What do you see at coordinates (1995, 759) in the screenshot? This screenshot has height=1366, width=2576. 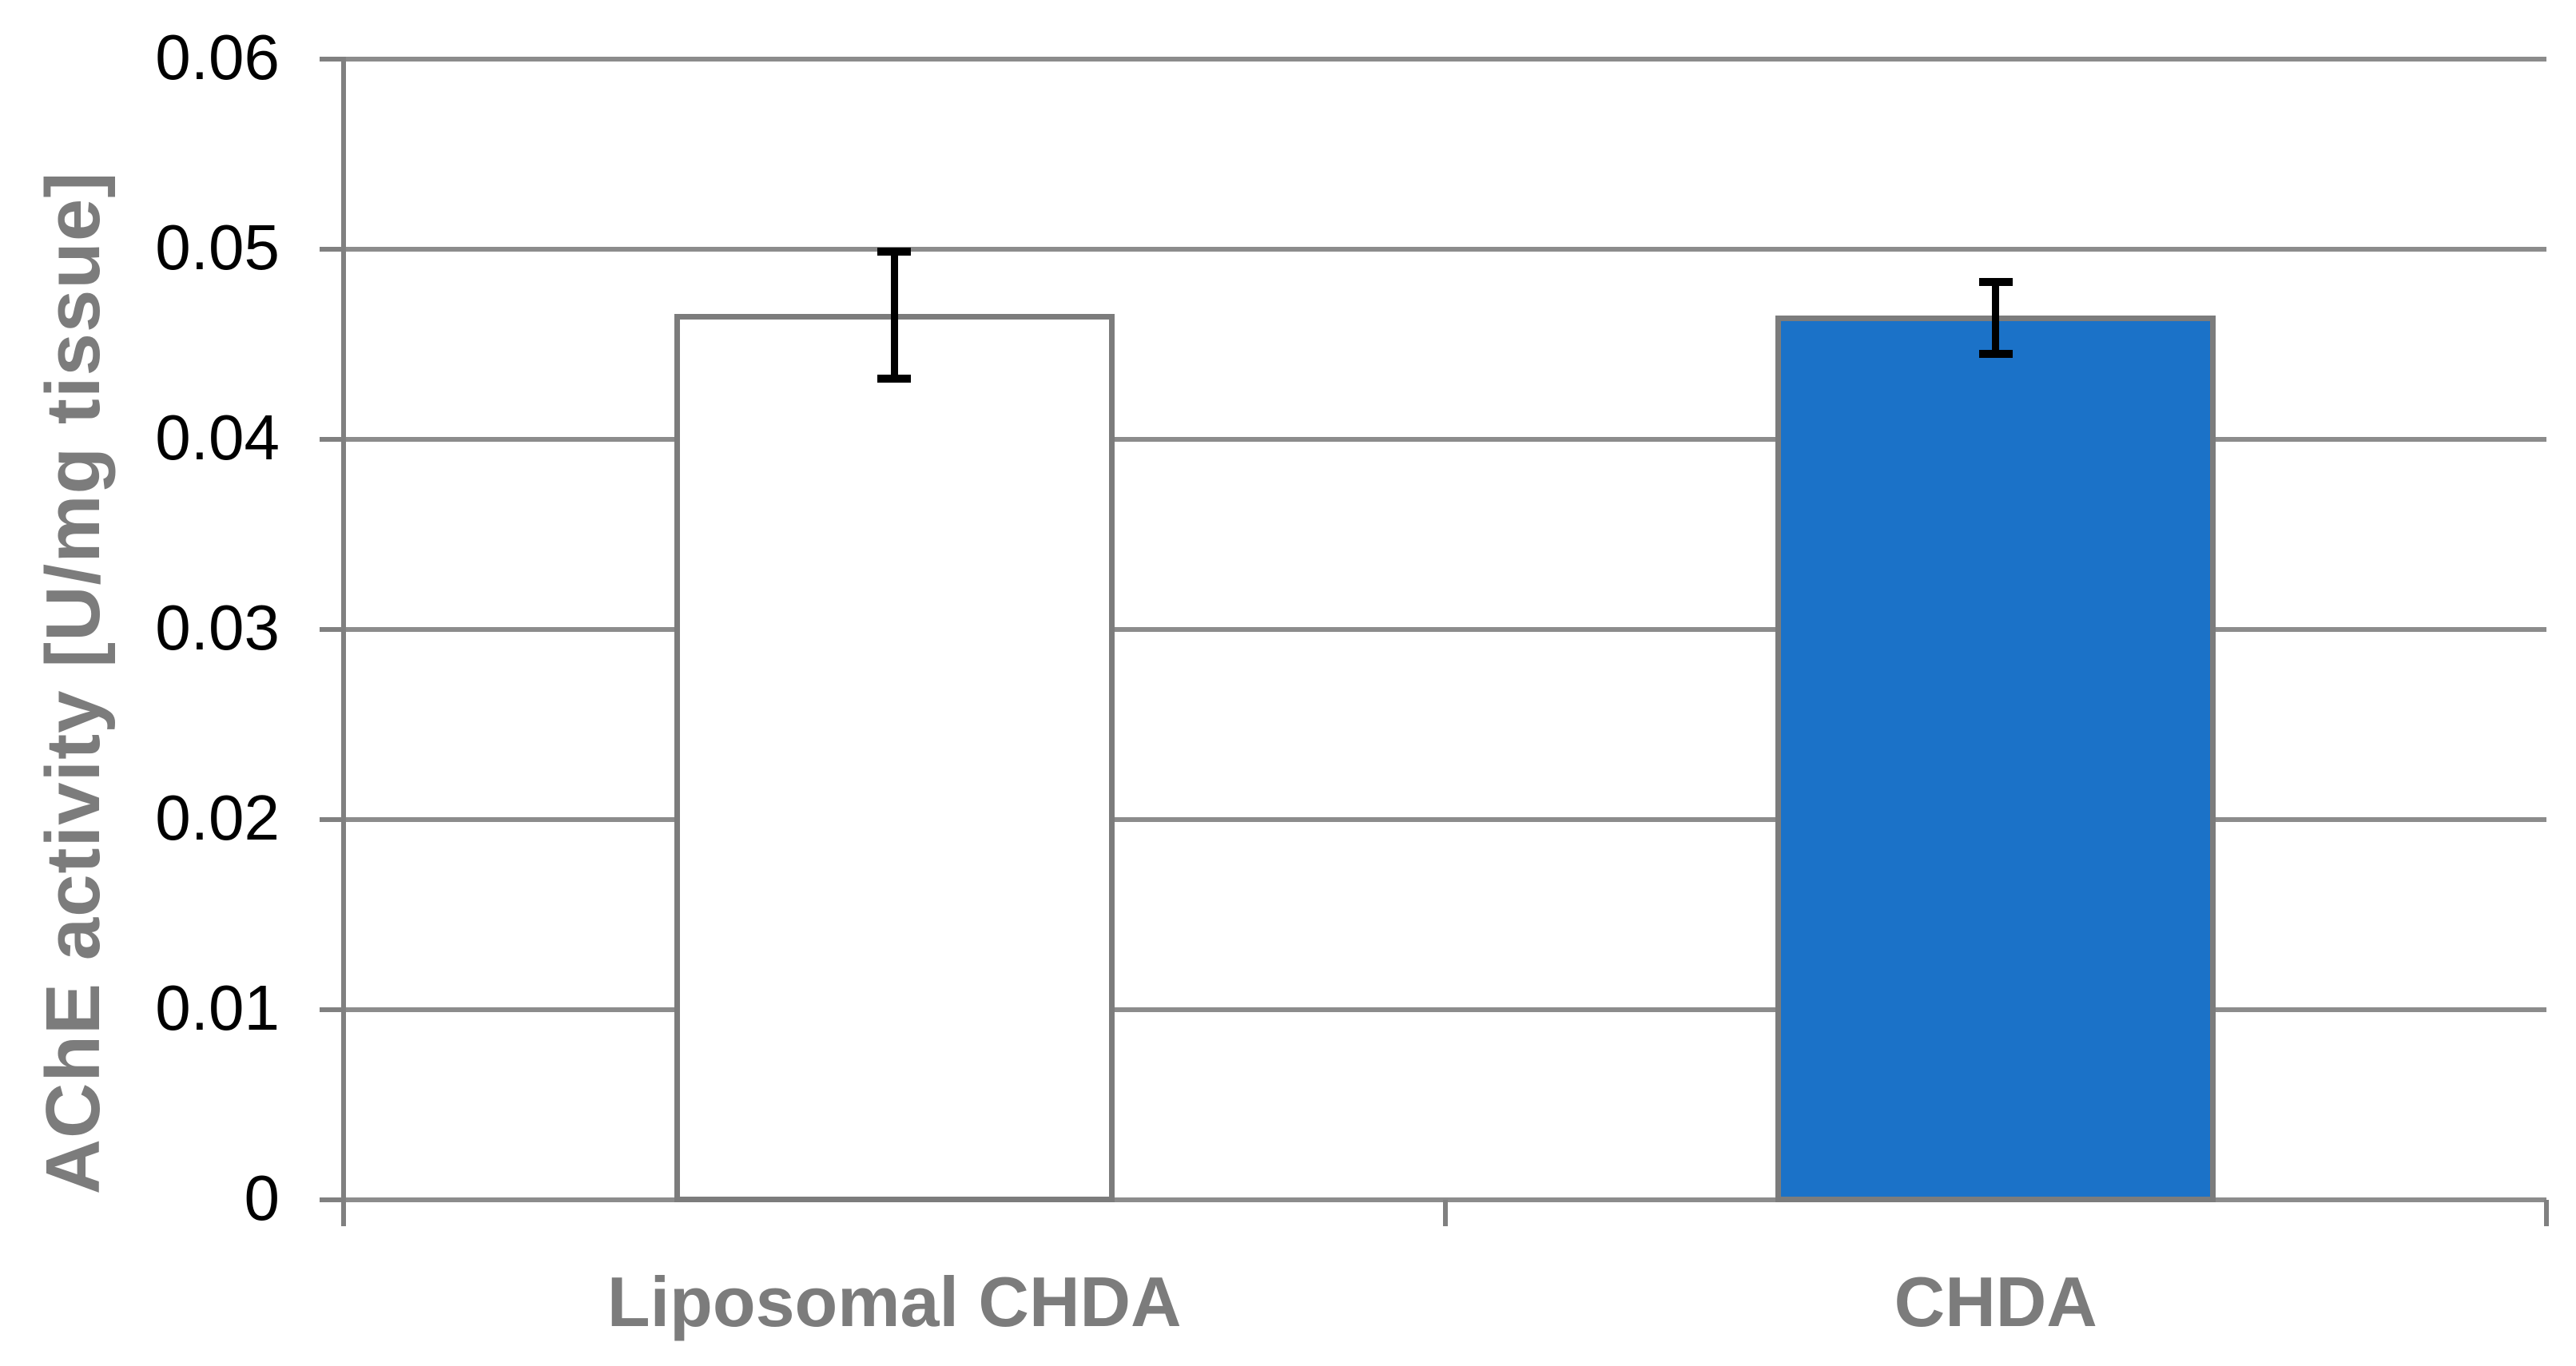 I see `bar-chda` at bounding box center [1995, 759].